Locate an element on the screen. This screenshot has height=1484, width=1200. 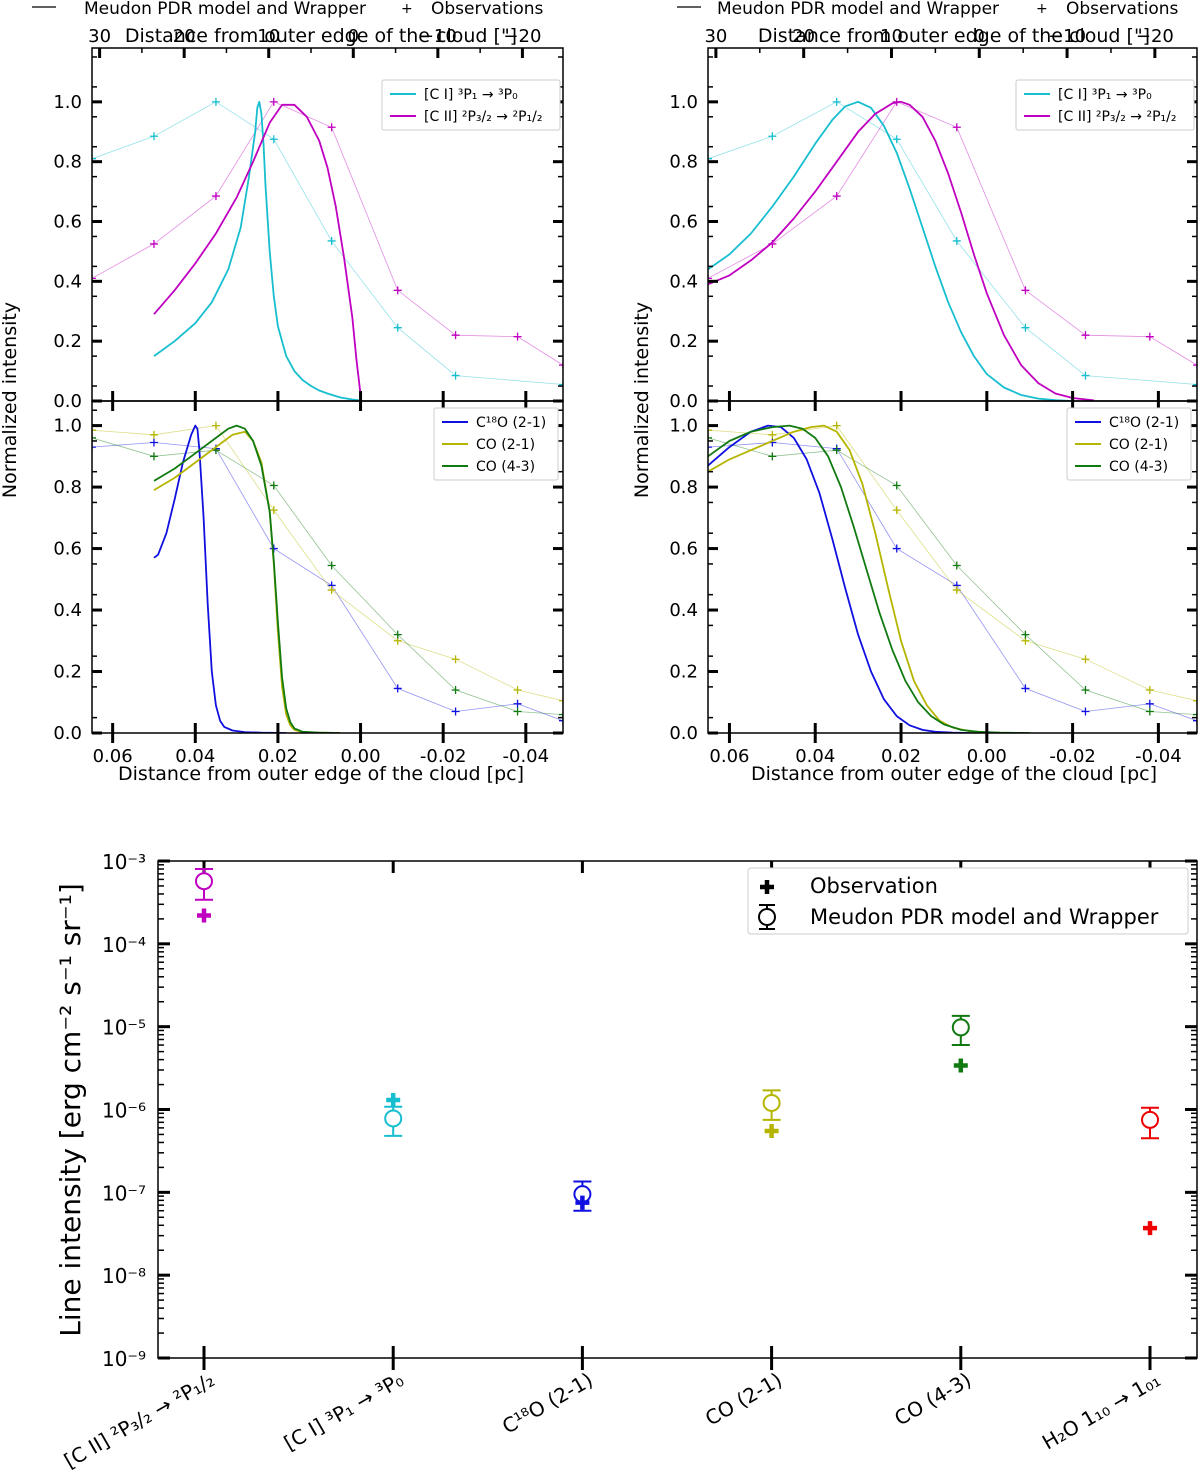
model-legend-label: Meudon PDR model and Wrapper is located at coordinates (225, 9).